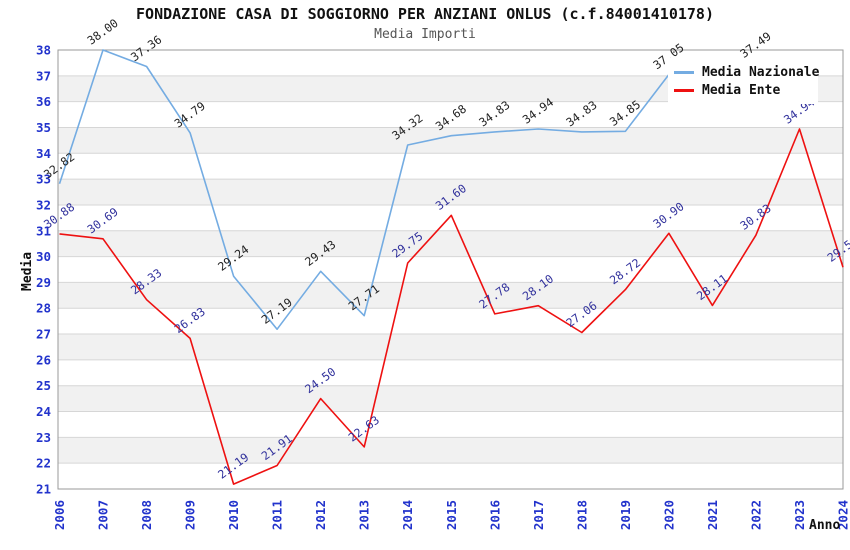 Image resolution: width=850 pixels, height=550 pixels. I want to click on y-tick-label: 21, so click(43, 489).